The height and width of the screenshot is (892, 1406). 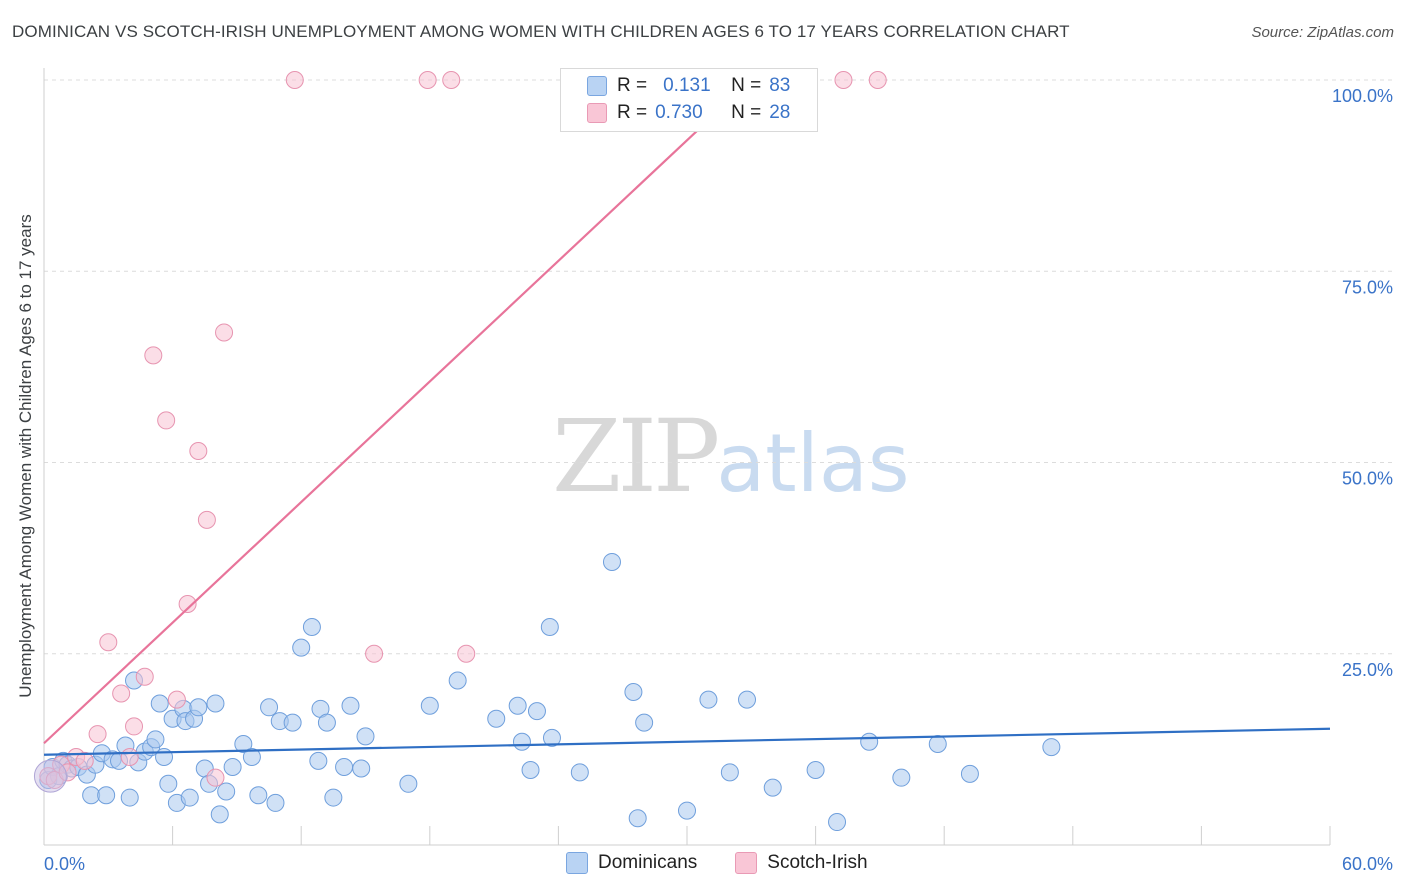 What do you see at coordinates (64, 864) in the screenshot?
I see `x-tick-label: 0.0%` at bounding box center [64, 864].